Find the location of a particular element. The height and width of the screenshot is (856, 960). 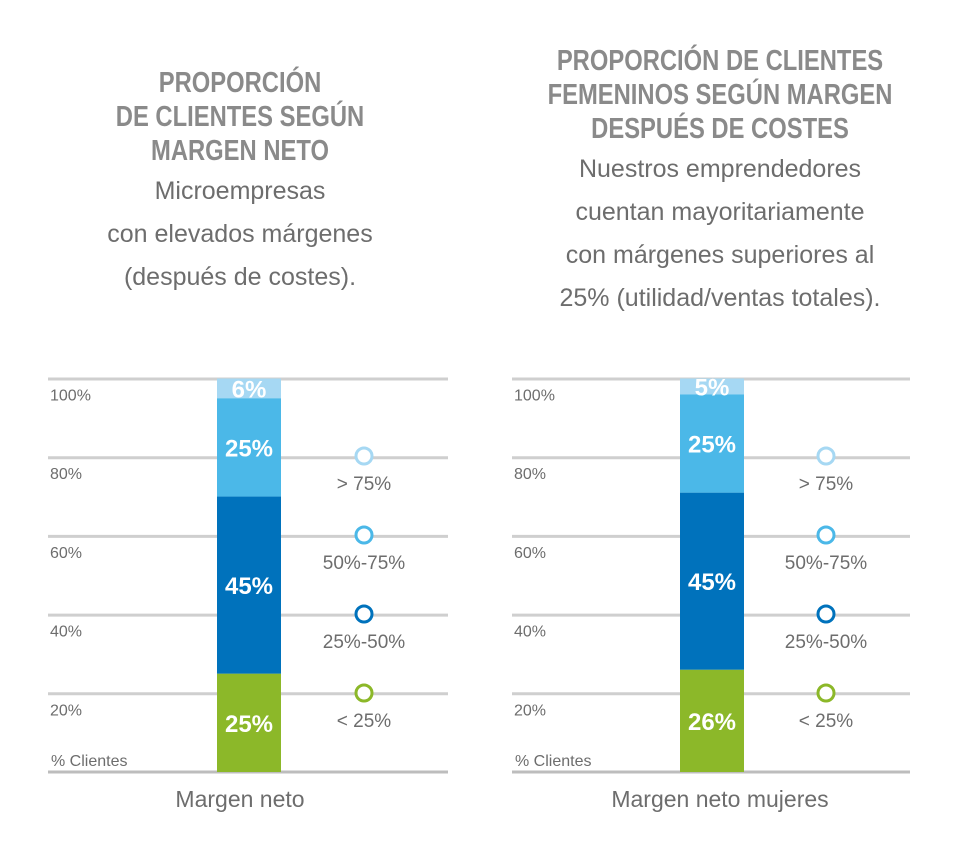

data-label: 26% is located at coordinates (712, 722).